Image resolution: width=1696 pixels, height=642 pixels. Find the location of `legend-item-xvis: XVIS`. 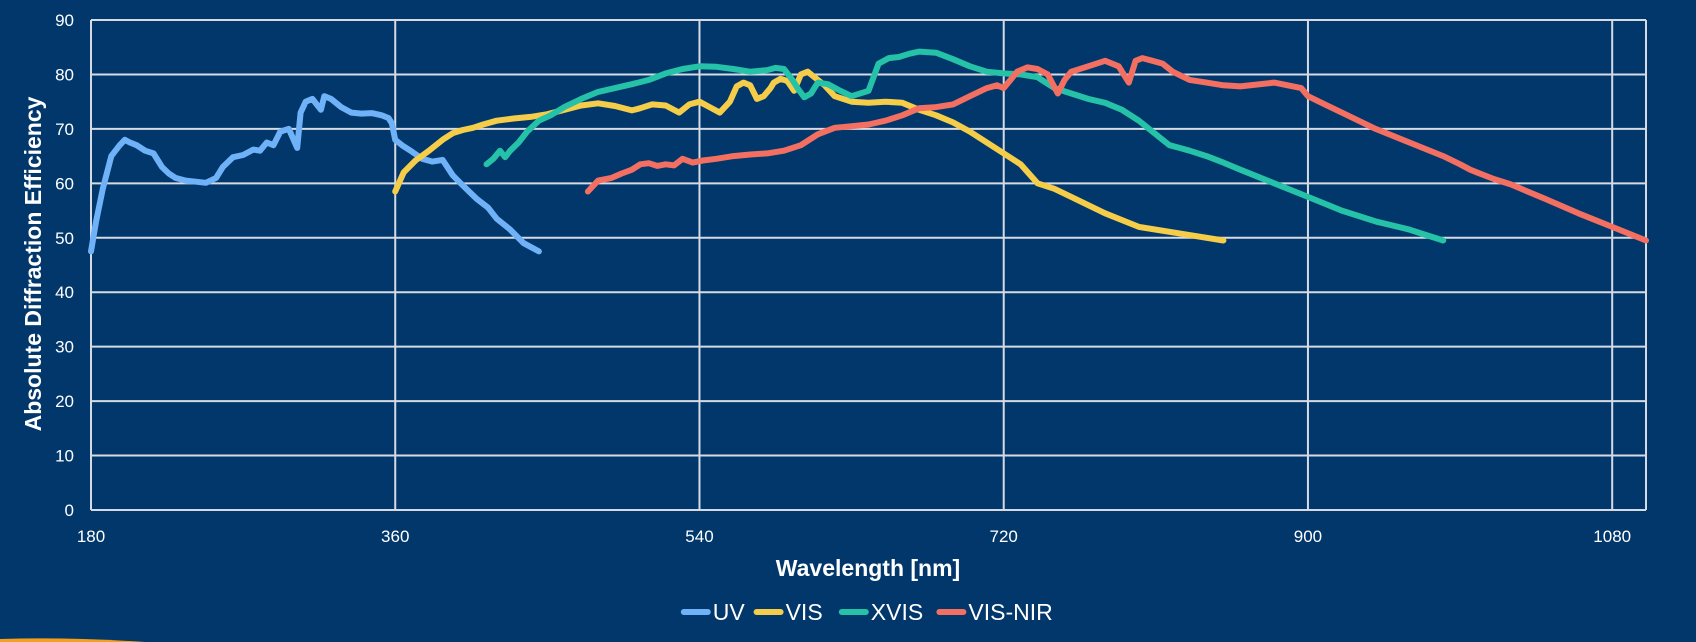

legend-item-xvis: XVIS is located at coordinates (880, 612).